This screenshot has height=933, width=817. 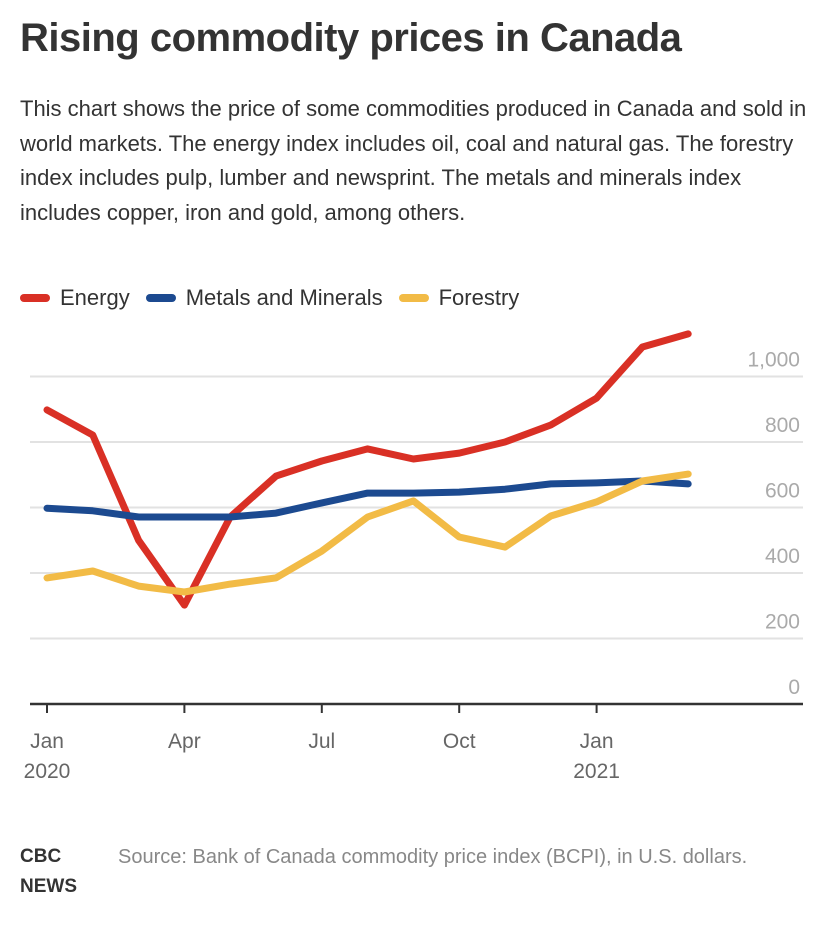 What do you see at coordinates (773, 524) in the screenshot?
I see `y-axis-labels: 0 200 400 600 800 1,000` at bounding box center [773, 524].